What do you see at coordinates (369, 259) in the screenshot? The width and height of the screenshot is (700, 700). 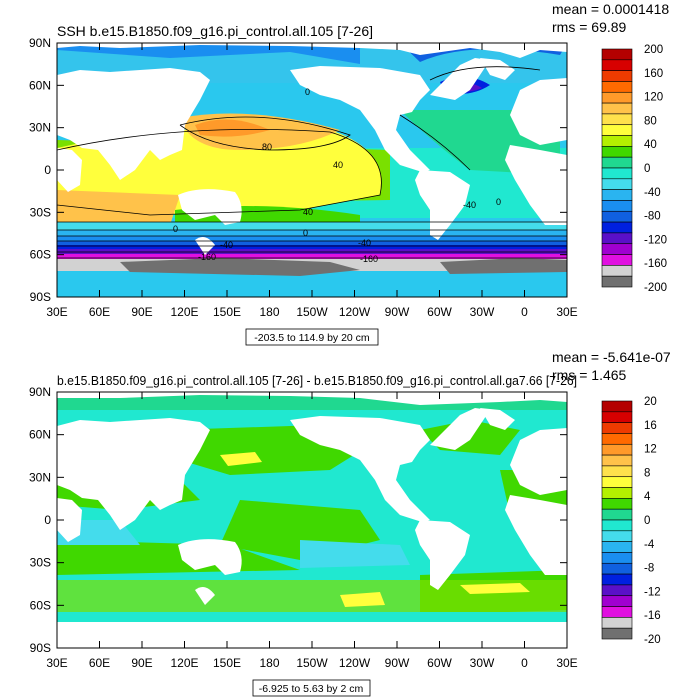 I see `contour-label-10: -160` at bounding box center [369, 259].